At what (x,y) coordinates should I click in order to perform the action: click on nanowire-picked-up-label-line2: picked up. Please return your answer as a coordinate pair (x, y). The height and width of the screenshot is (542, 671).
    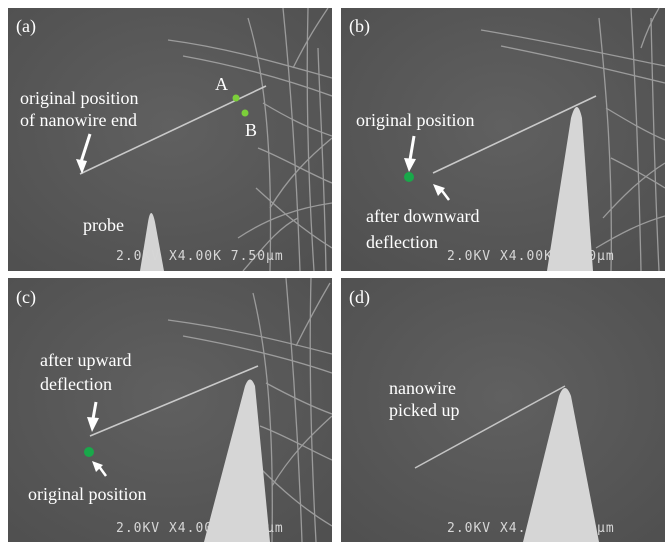
    Looking at the image, I should click on (424, 410).